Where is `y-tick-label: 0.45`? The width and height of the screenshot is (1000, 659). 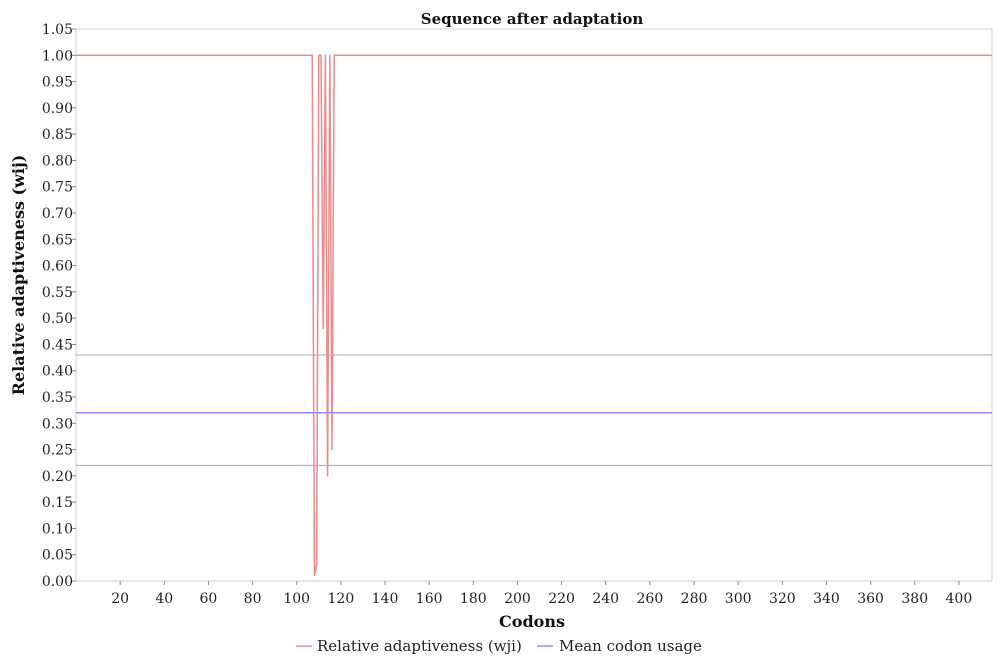 y-tick-label: 0.45 is located at coordinates (57, 345).